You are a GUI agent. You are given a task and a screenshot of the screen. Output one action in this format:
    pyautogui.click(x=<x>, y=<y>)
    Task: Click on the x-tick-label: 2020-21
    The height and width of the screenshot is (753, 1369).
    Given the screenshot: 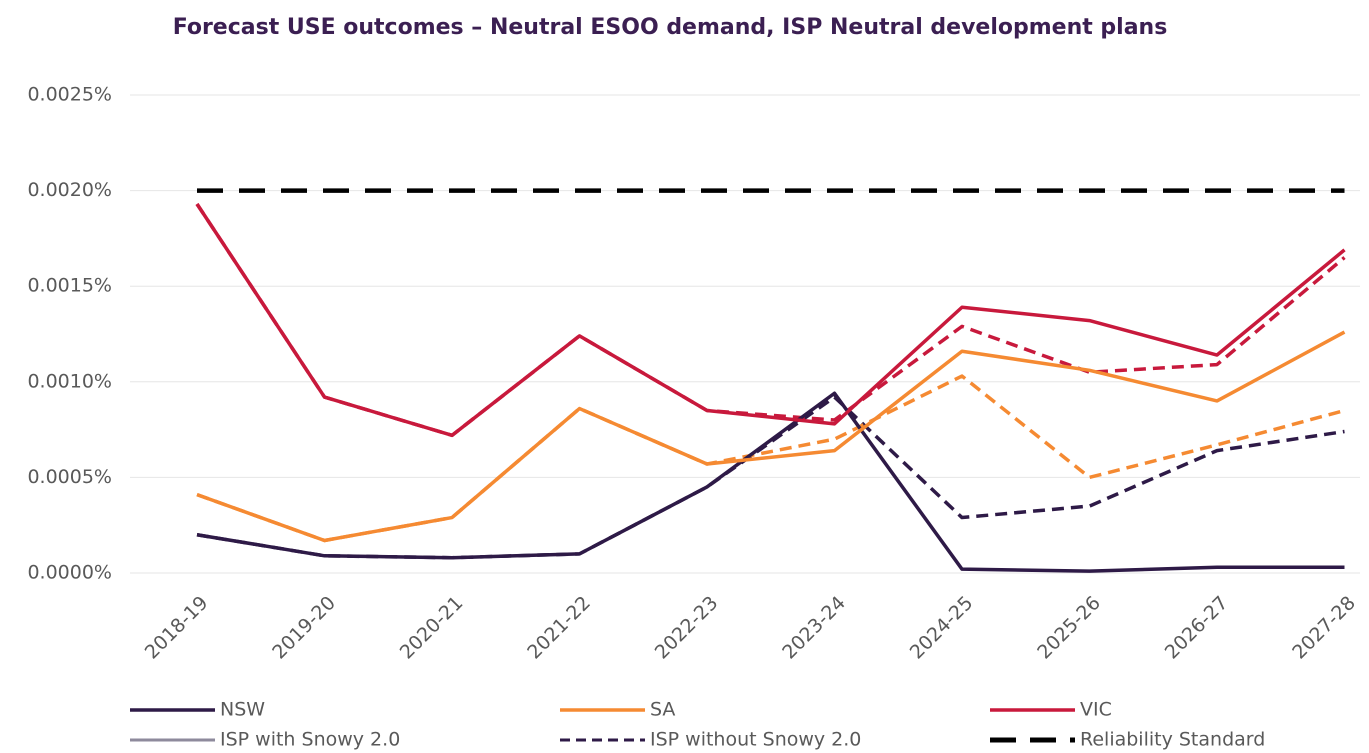 What is the action you would take?
    pyautogui.click(x=432, y=628)
    